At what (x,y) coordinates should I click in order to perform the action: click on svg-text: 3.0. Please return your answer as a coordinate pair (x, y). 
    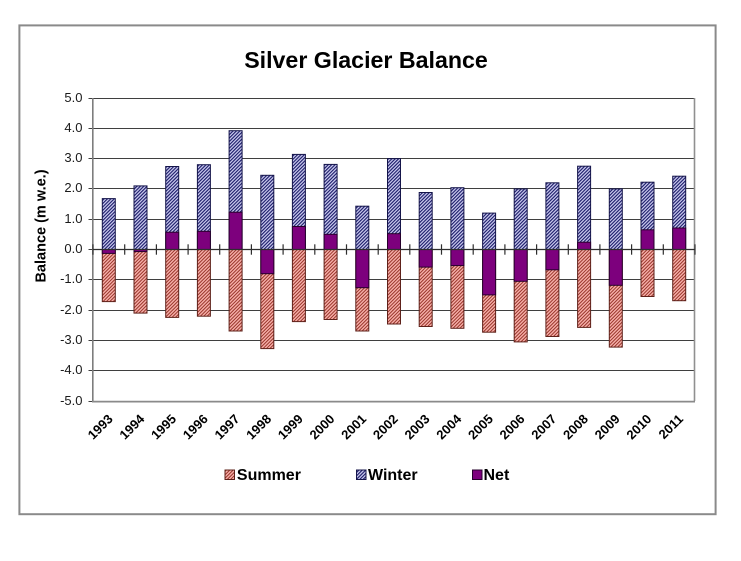
    Looking at the image, I should click on (73, 157).